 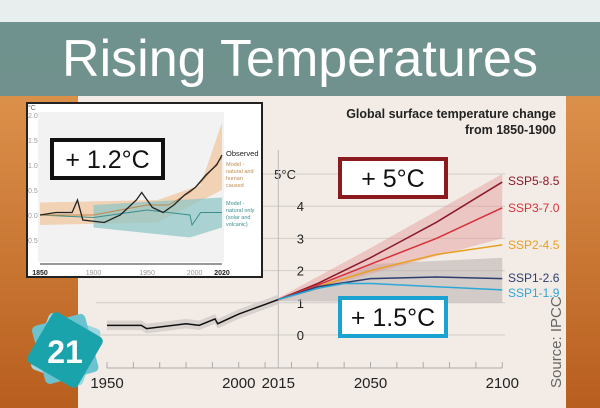 What do you see at coordinates (451, 114) in the screenshot?
I see `chart-title-line1: Global surface temperature change` at bounding box center [451, 114].